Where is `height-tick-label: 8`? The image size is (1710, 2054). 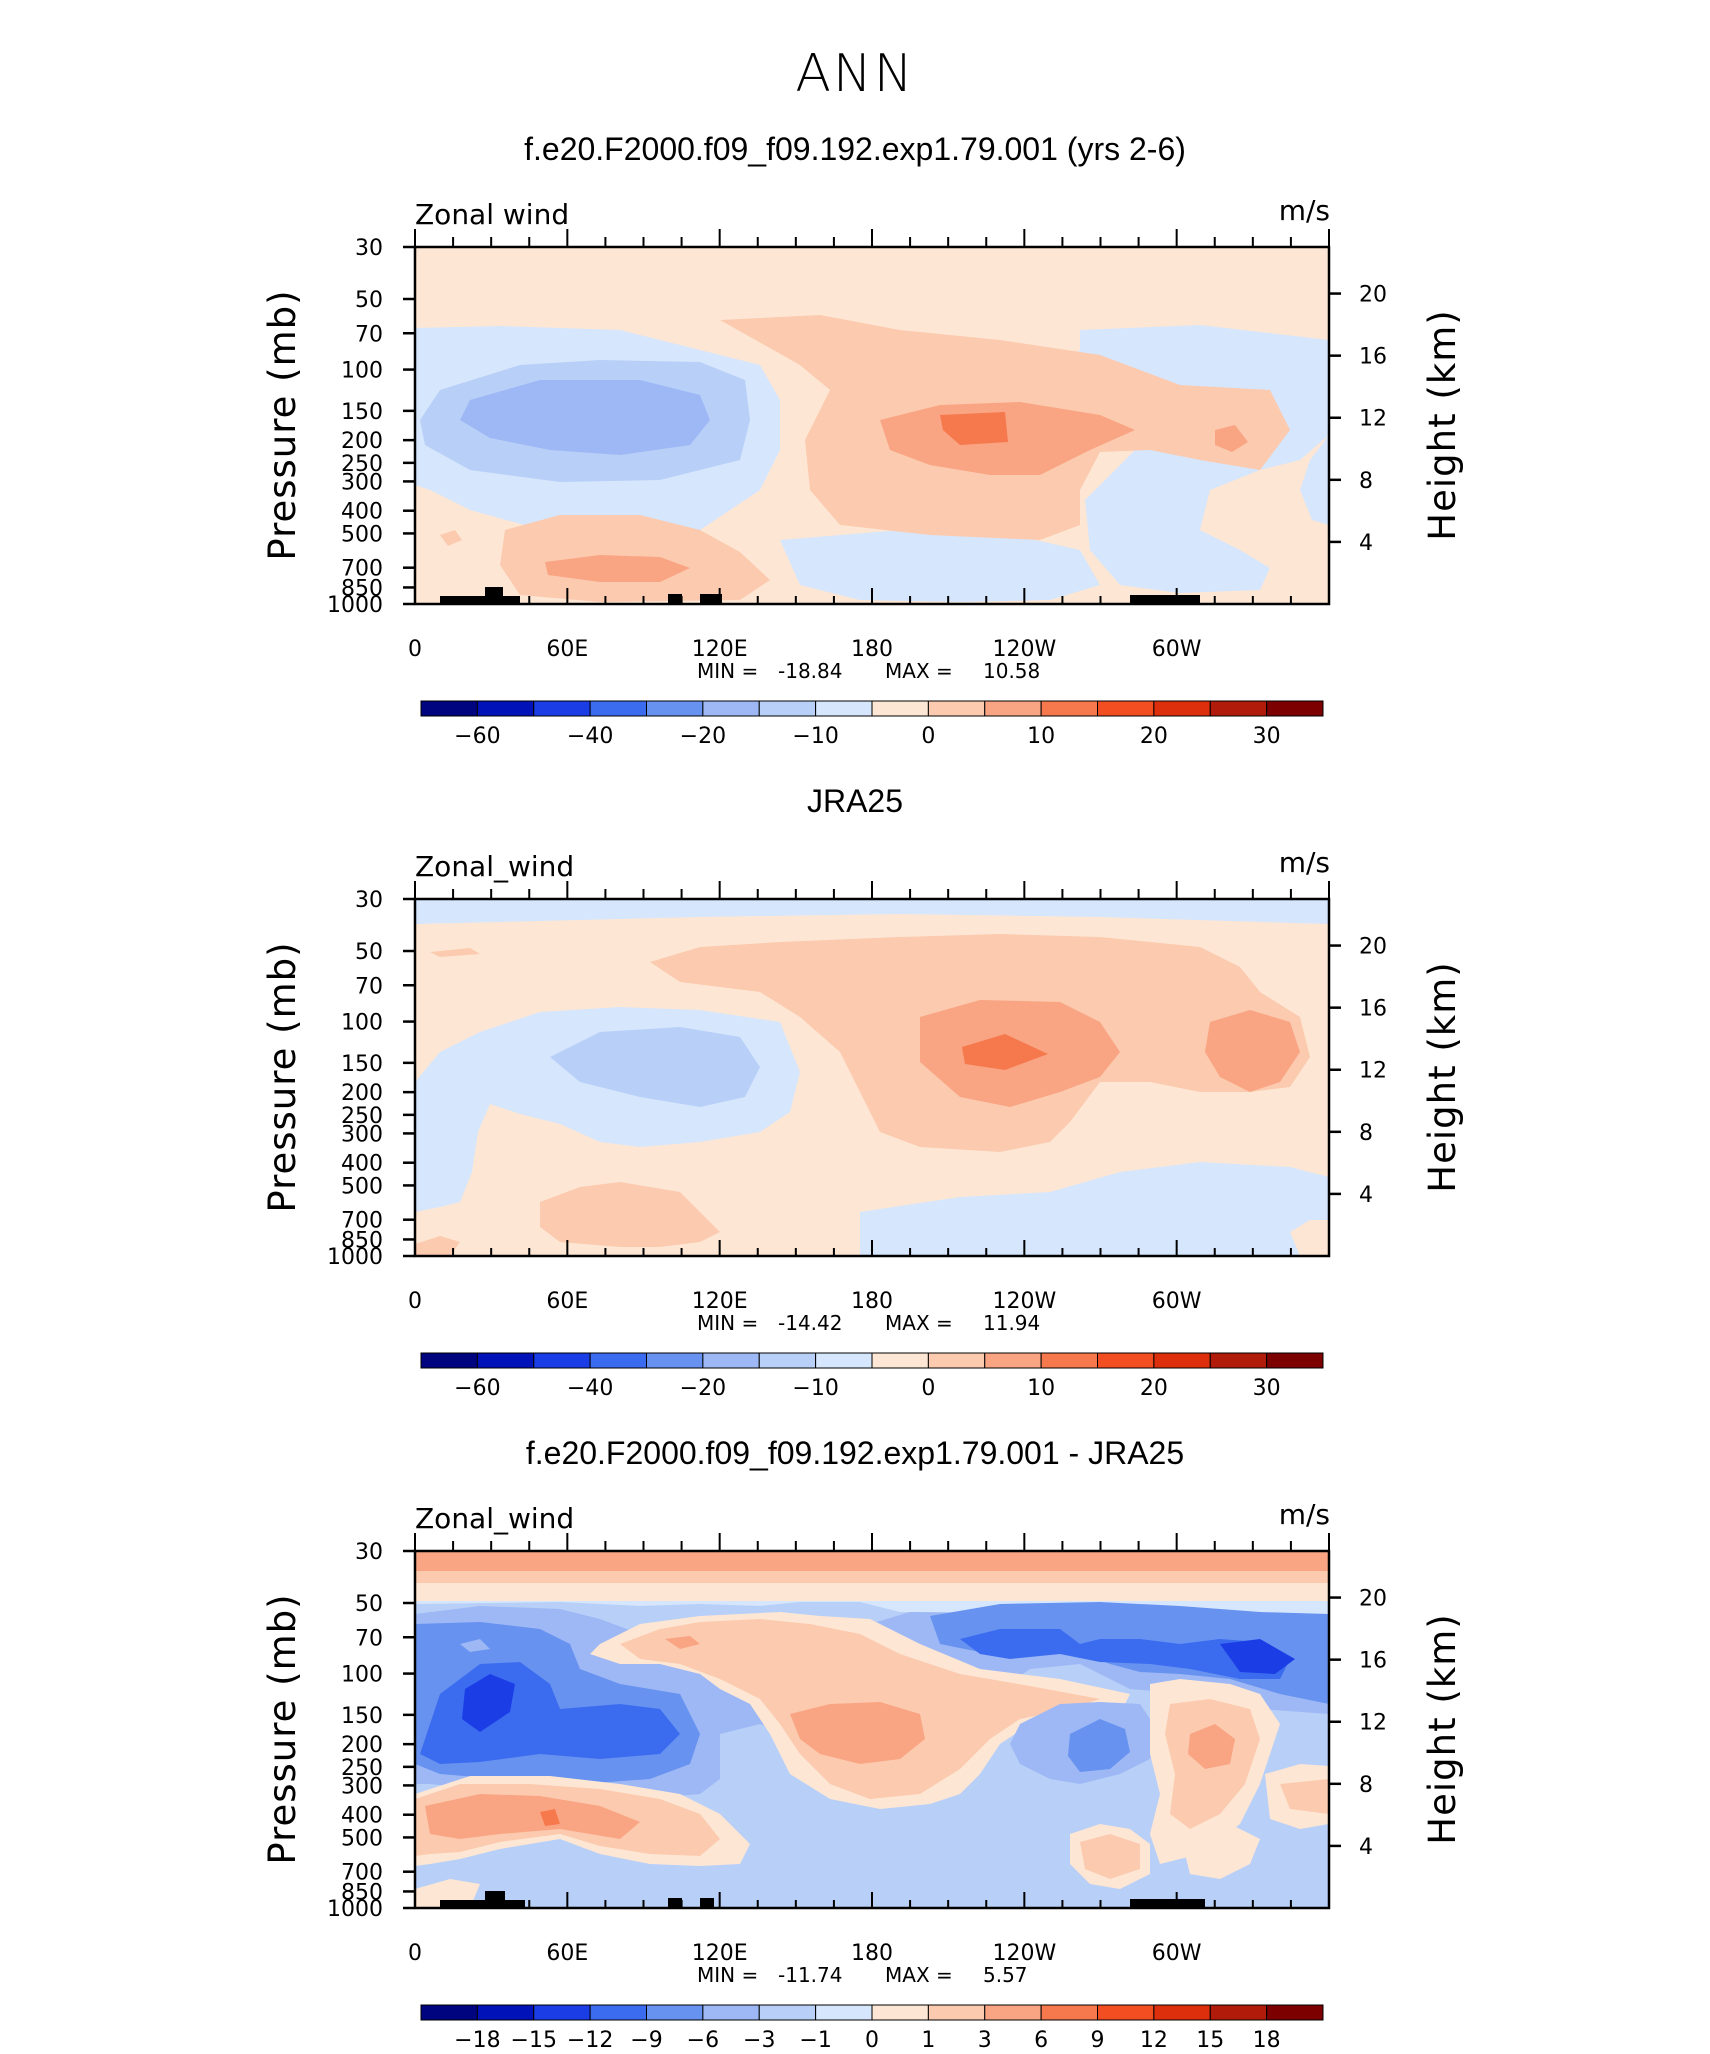
height-tick-label: 8 is located at coordinates (1366, 1133).